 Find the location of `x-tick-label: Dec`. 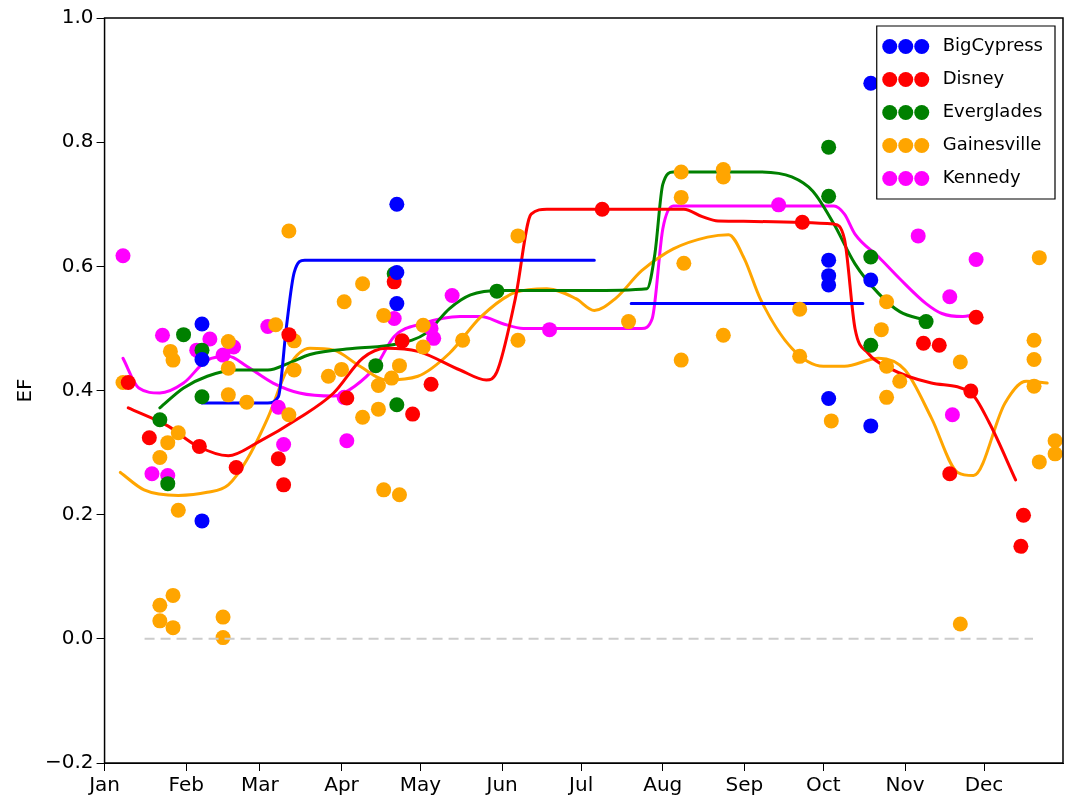

x-tick-label: Dec is located at coordinates (984, 784).